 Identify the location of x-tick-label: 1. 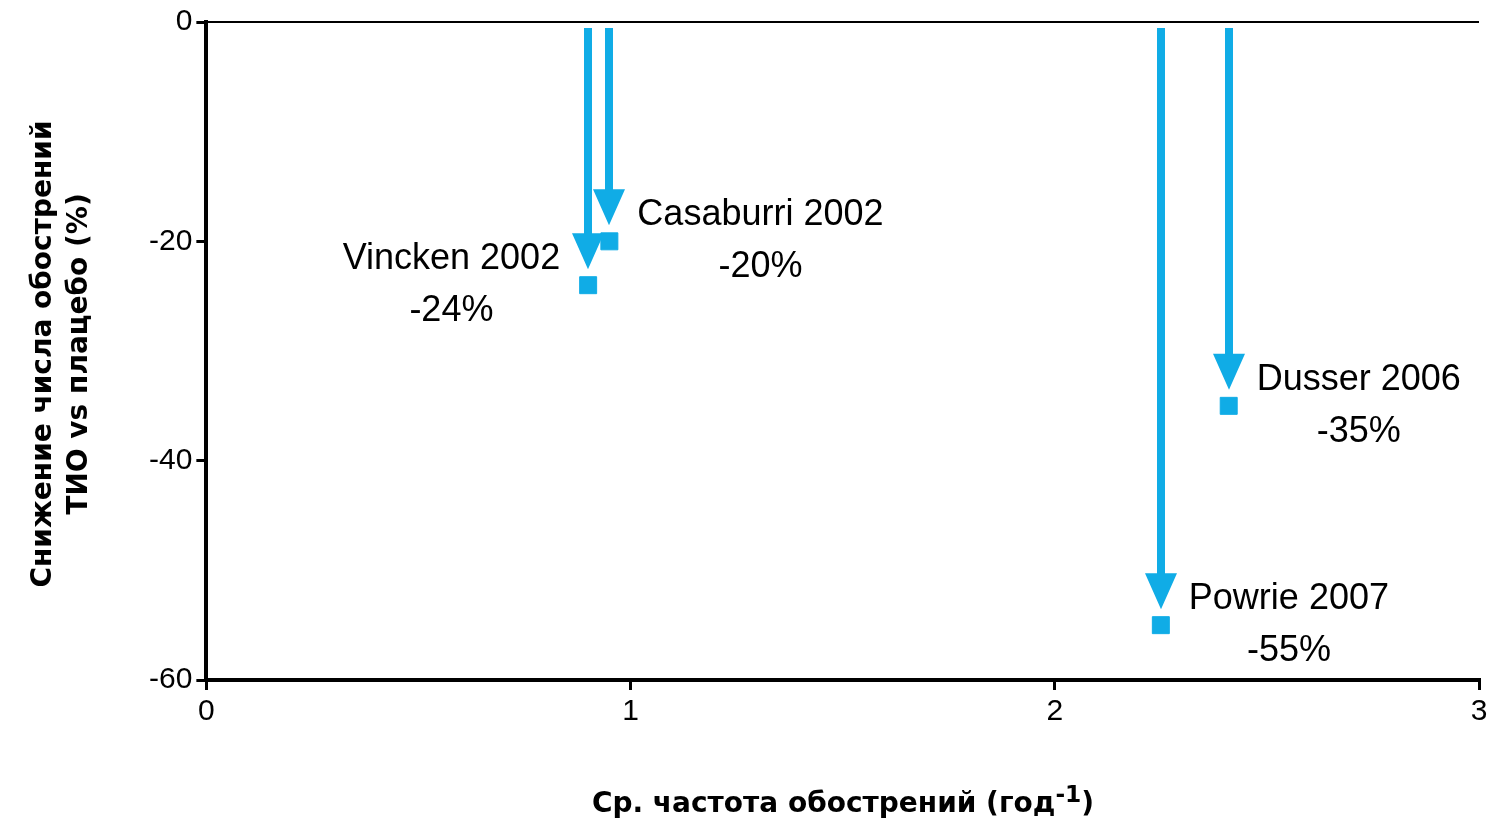
(630, 710).